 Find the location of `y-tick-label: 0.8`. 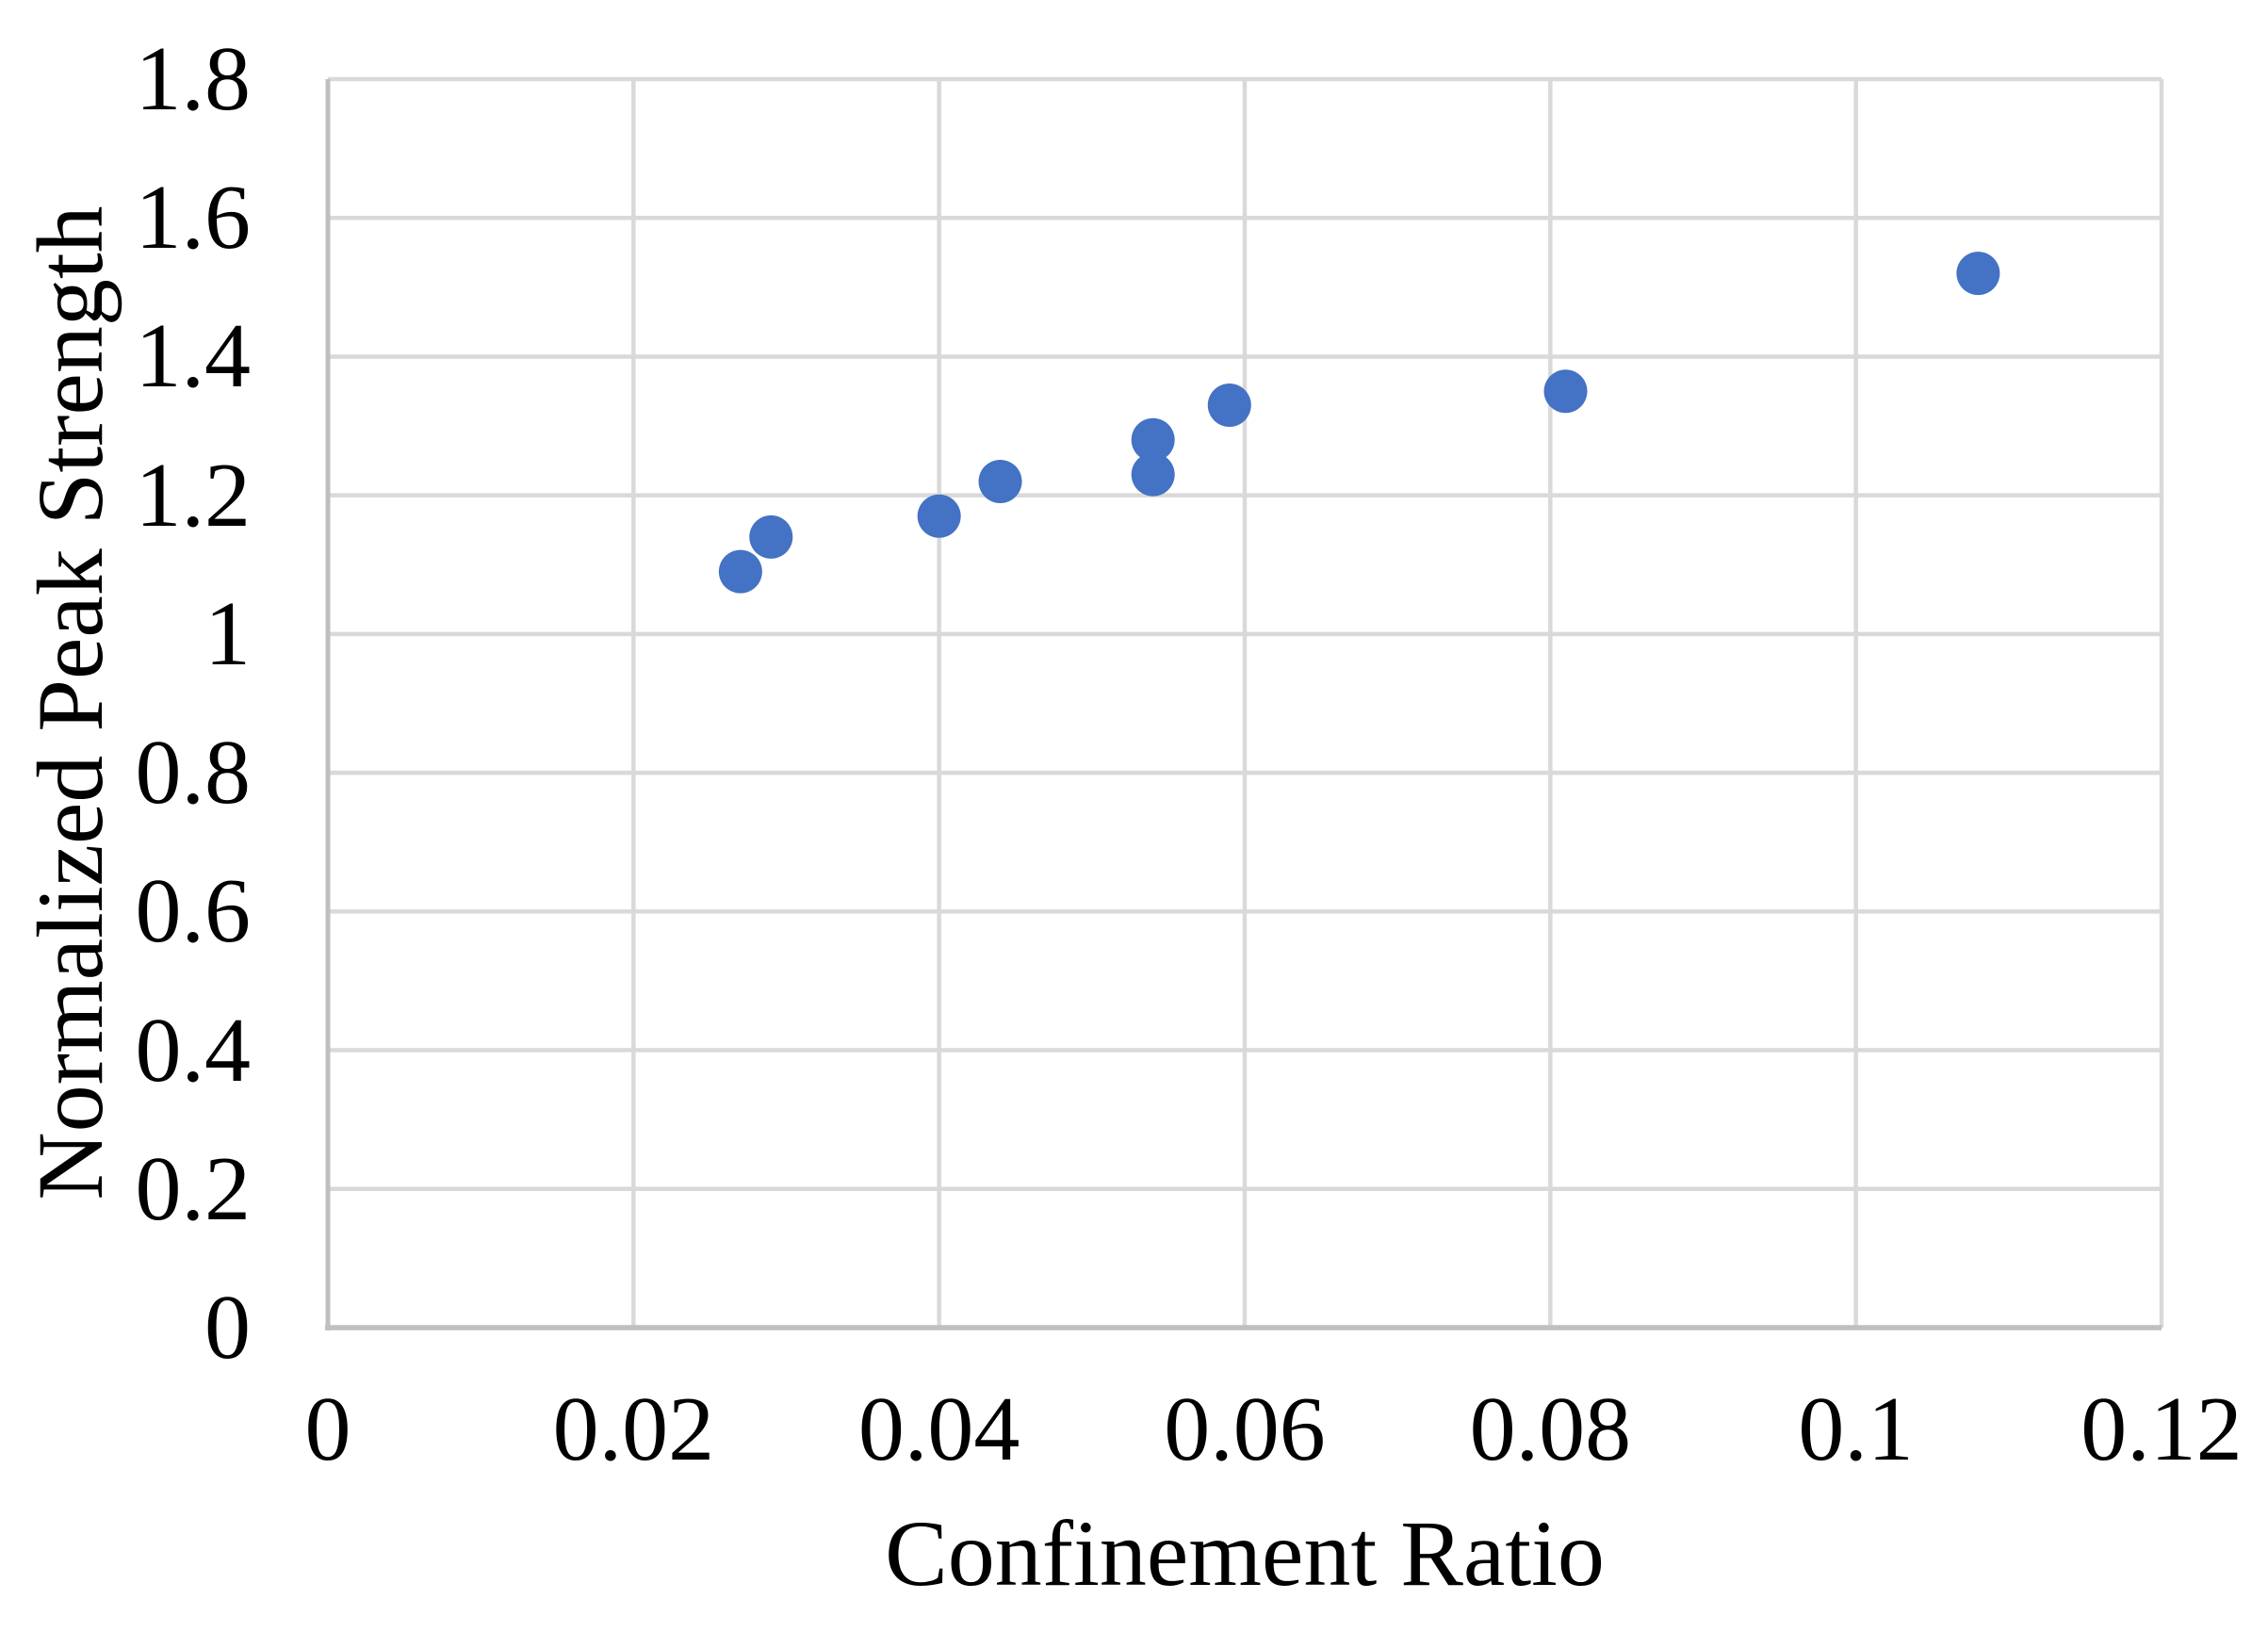

y-tick-label: 0.8 is located at coordinates (193, 773).